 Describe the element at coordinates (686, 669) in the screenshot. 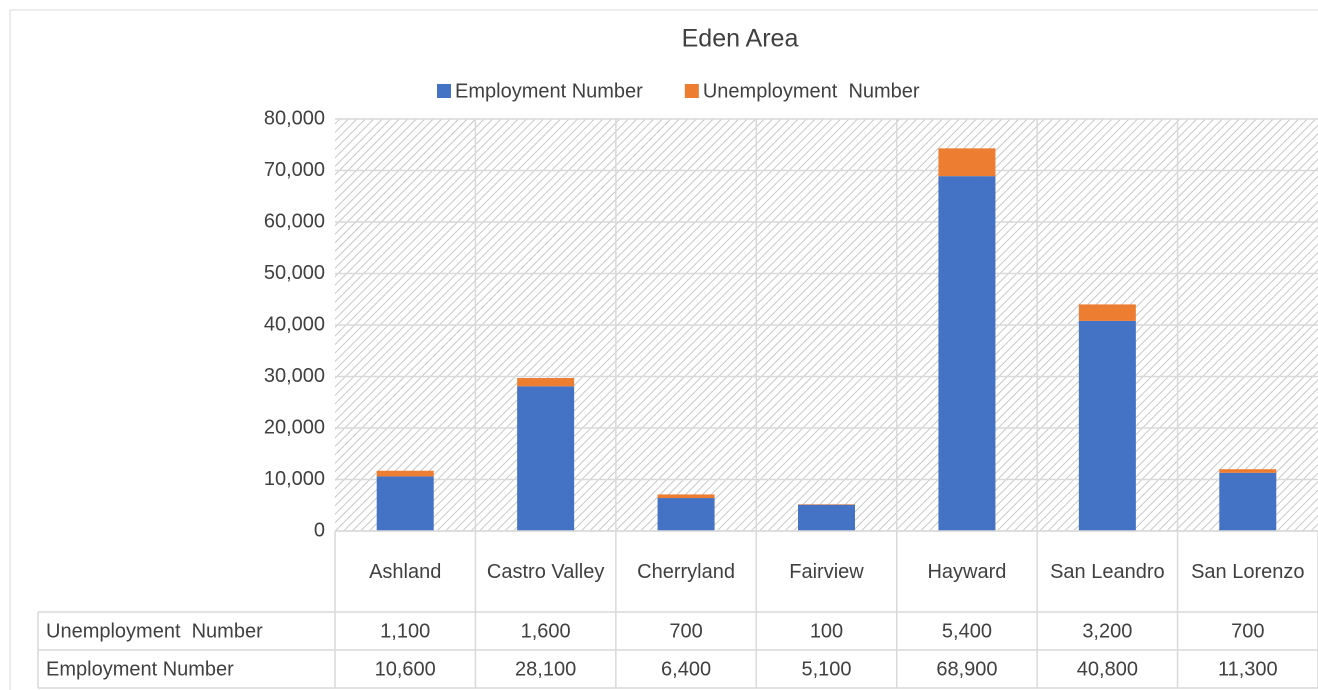

I see `table-cell: 6,400` at that location.